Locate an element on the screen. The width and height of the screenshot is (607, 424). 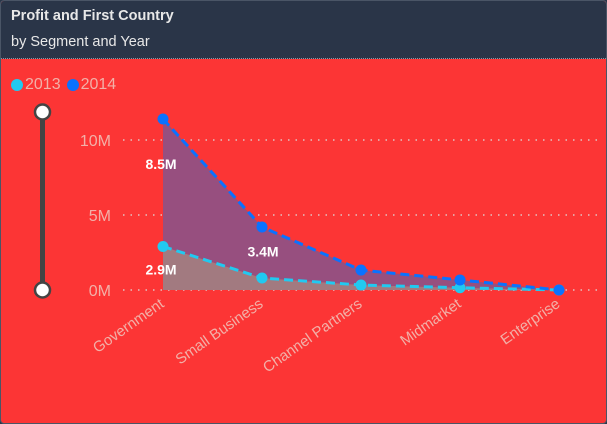
legend-item-2014: 2014 is located at coordinates (91, 85).